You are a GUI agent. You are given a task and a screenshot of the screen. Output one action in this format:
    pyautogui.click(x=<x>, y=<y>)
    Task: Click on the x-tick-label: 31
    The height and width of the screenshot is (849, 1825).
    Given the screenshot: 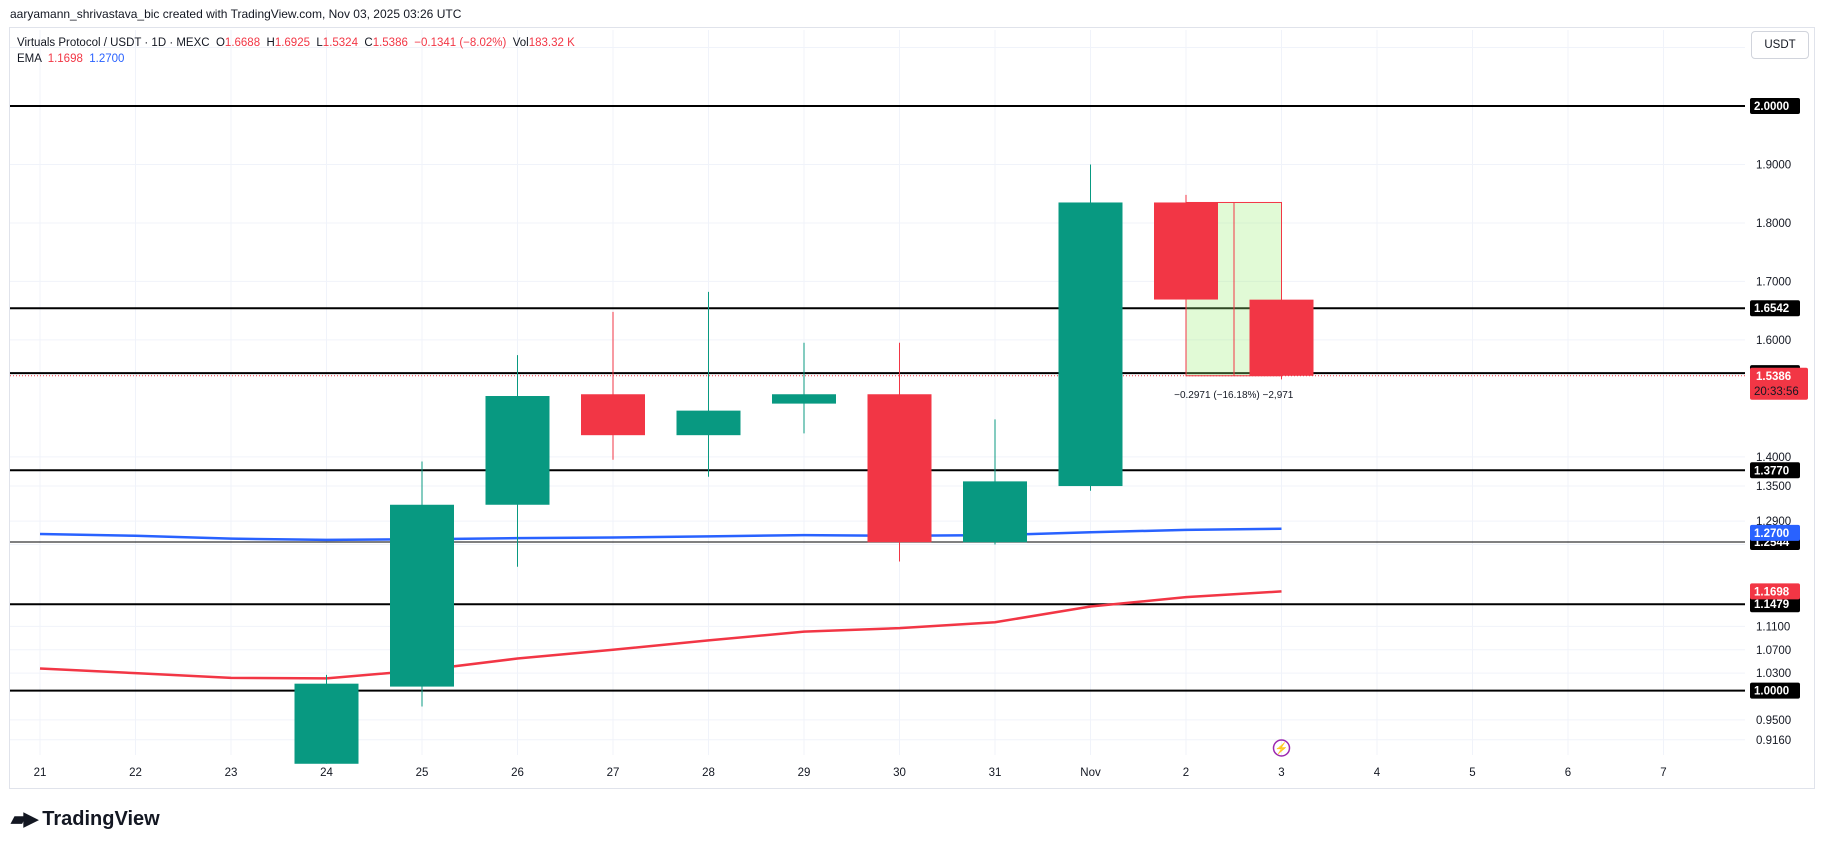 What is the action you would take?
    pyautogui.click(x=995, y=773)
    